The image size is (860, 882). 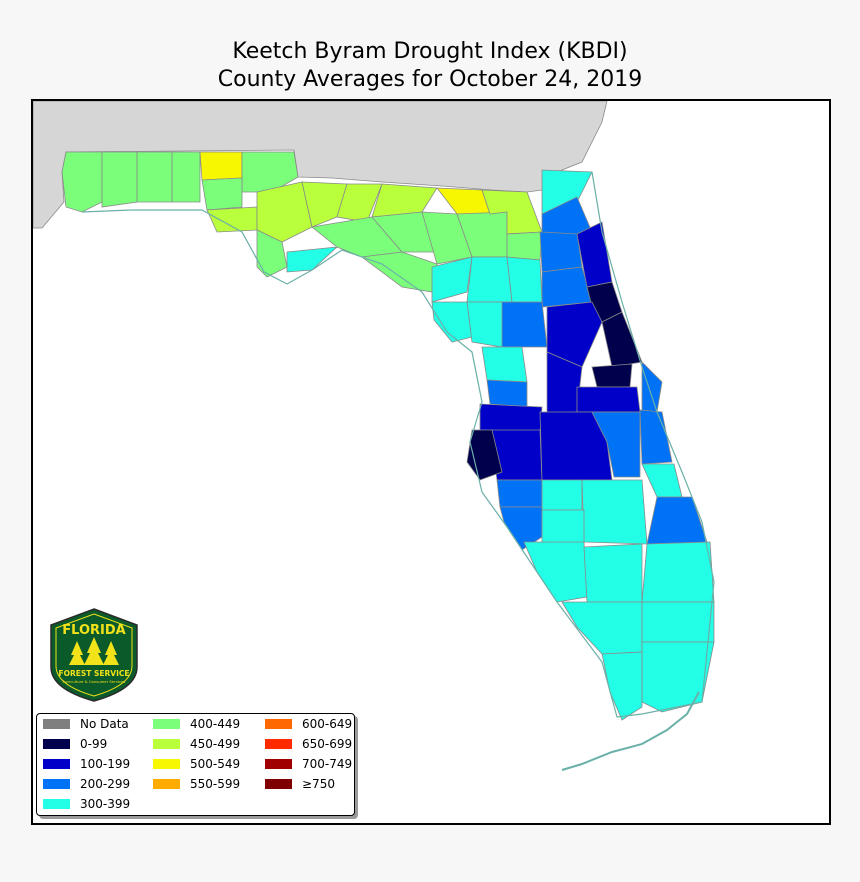 I want to click on legend-item: 0-99, so click(x=75, y=744).